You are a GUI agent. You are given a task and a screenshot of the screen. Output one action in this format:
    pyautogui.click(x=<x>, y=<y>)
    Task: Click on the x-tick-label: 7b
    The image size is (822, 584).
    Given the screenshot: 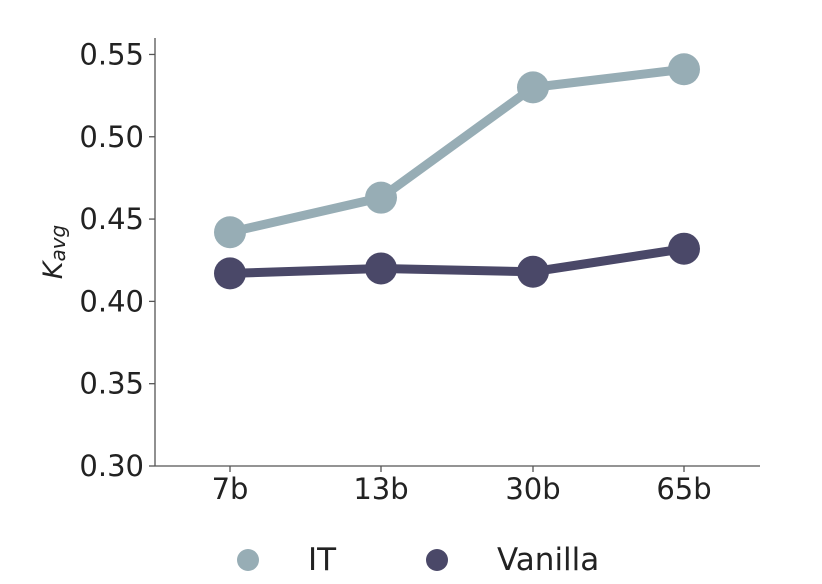 What is the action you would take?
    pyautogui.click(x=230, y=489)
    